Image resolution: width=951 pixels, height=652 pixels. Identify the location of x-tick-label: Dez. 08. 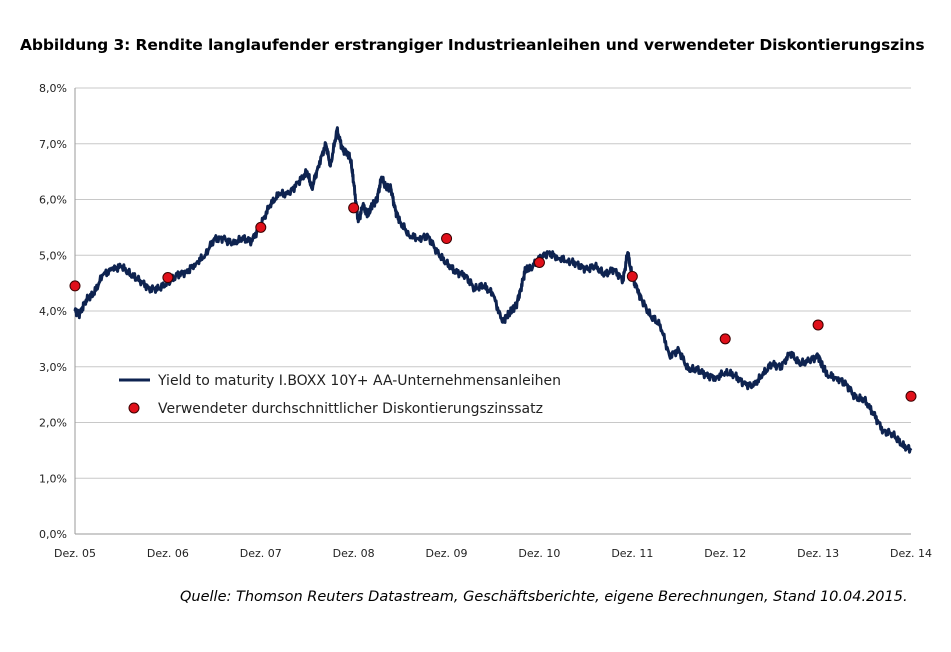
(354, 553).